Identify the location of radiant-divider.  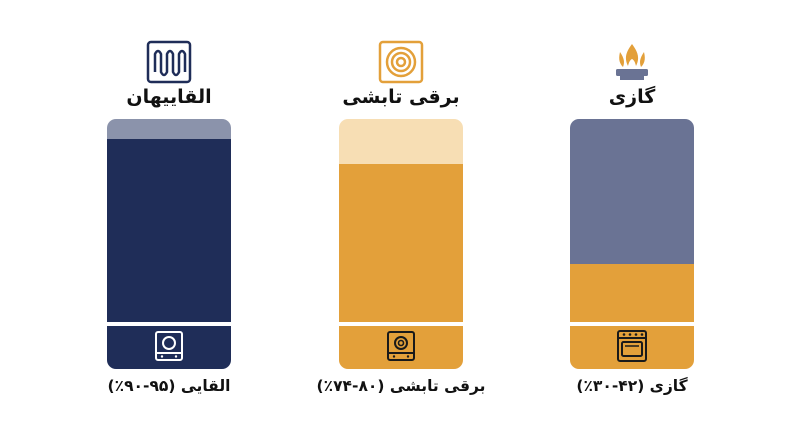
(401, 324).